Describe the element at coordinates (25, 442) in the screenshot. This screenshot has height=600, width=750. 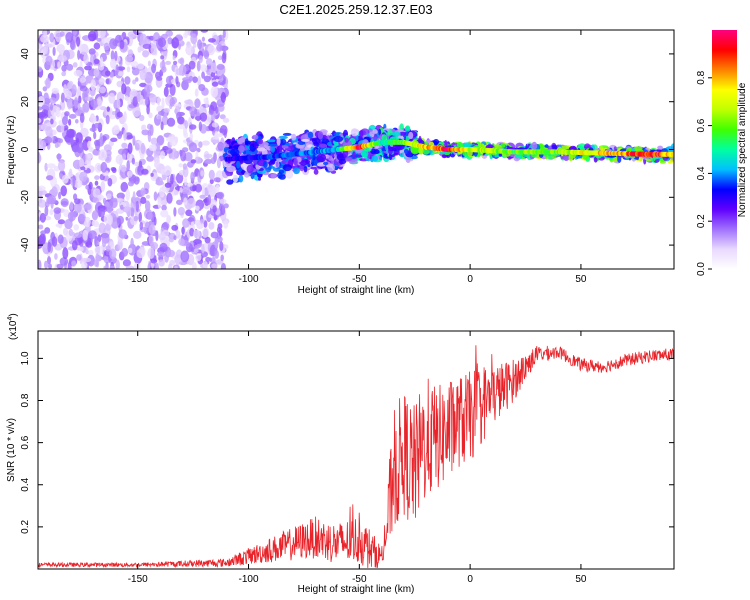
I see `y-tick-label: 0.6` at that location.